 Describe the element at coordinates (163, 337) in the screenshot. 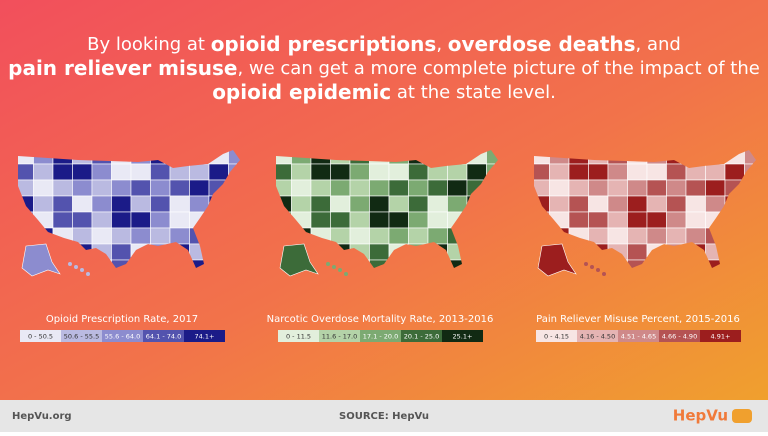

I see `legend-label: 64.1 - 74.0` at that location.